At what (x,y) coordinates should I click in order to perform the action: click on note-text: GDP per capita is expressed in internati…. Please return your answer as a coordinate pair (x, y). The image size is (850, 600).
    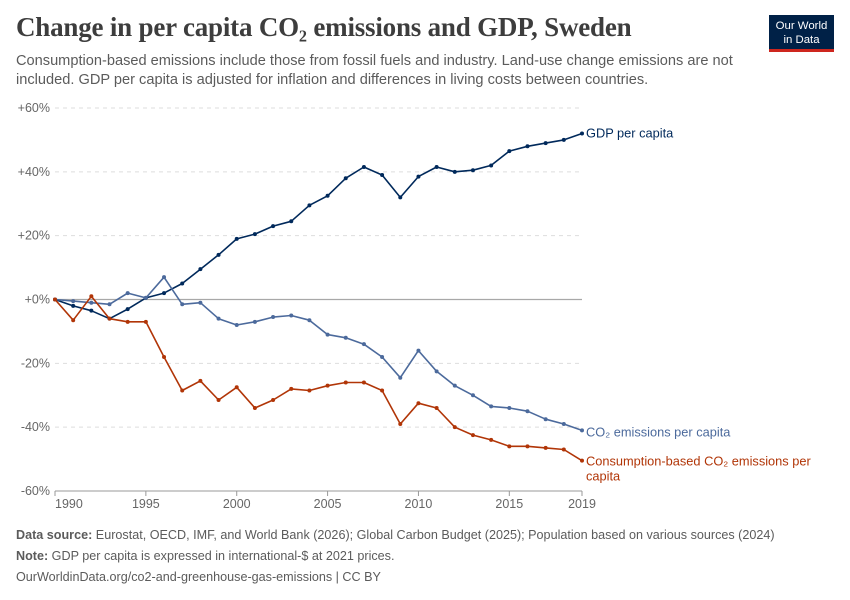
    Looking at the image, I should click on (221, 556).